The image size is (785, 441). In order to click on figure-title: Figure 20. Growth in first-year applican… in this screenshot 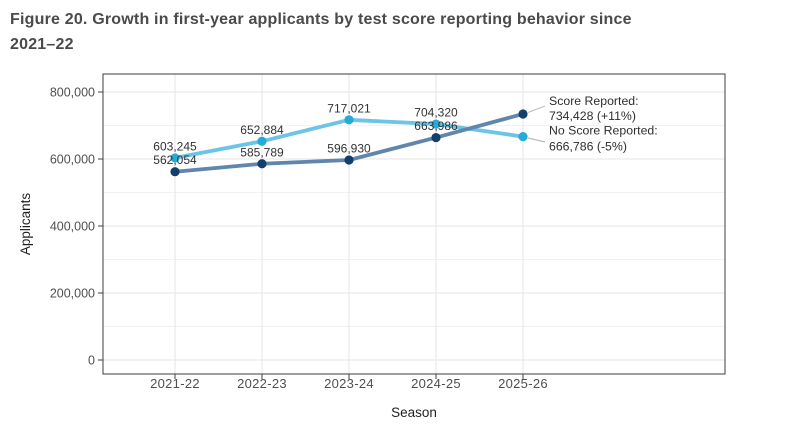, I will do `click(392, 28)`.